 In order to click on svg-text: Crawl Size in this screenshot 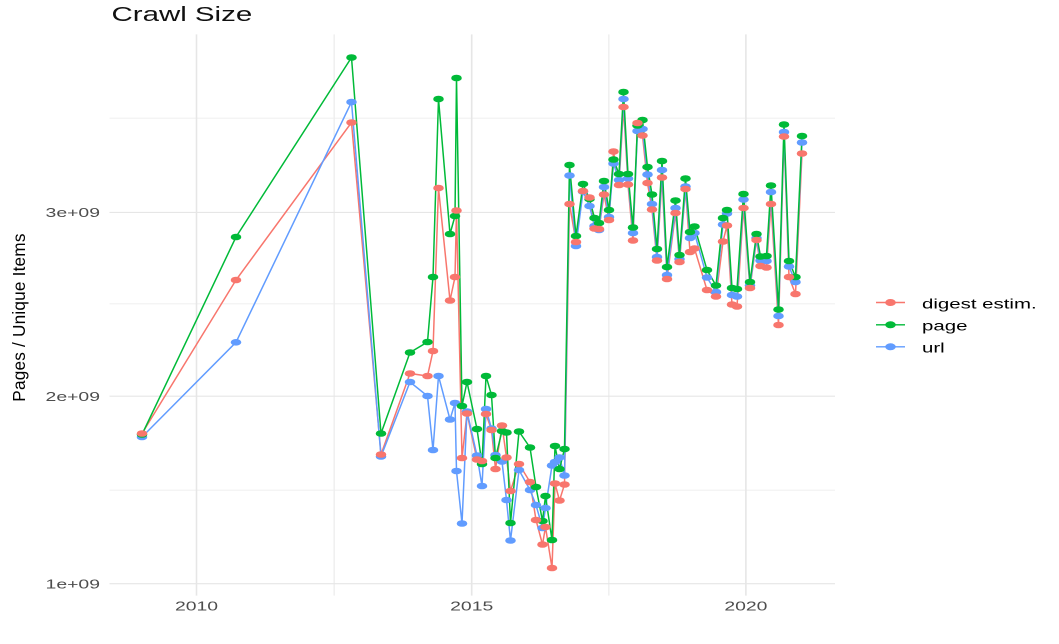, I will do `click(182, 15)`.